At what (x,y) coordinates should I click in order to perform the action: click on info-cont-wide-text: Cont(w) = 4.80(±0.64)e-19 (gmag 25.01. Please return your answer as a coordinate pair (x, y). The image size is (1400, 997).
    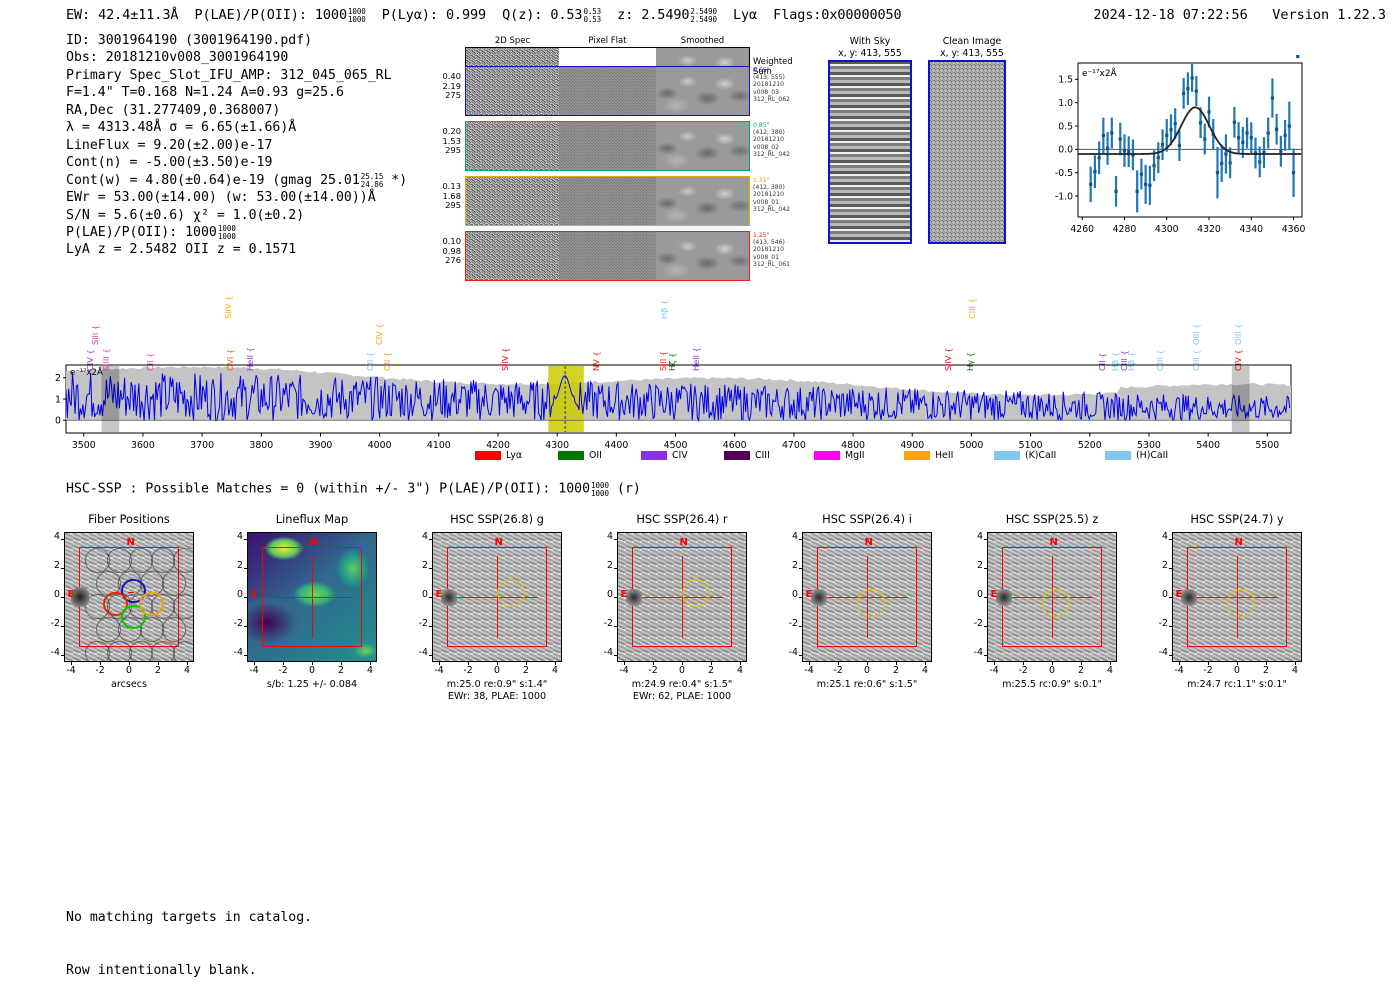
    Looking at the image, I should click on (213, 180).